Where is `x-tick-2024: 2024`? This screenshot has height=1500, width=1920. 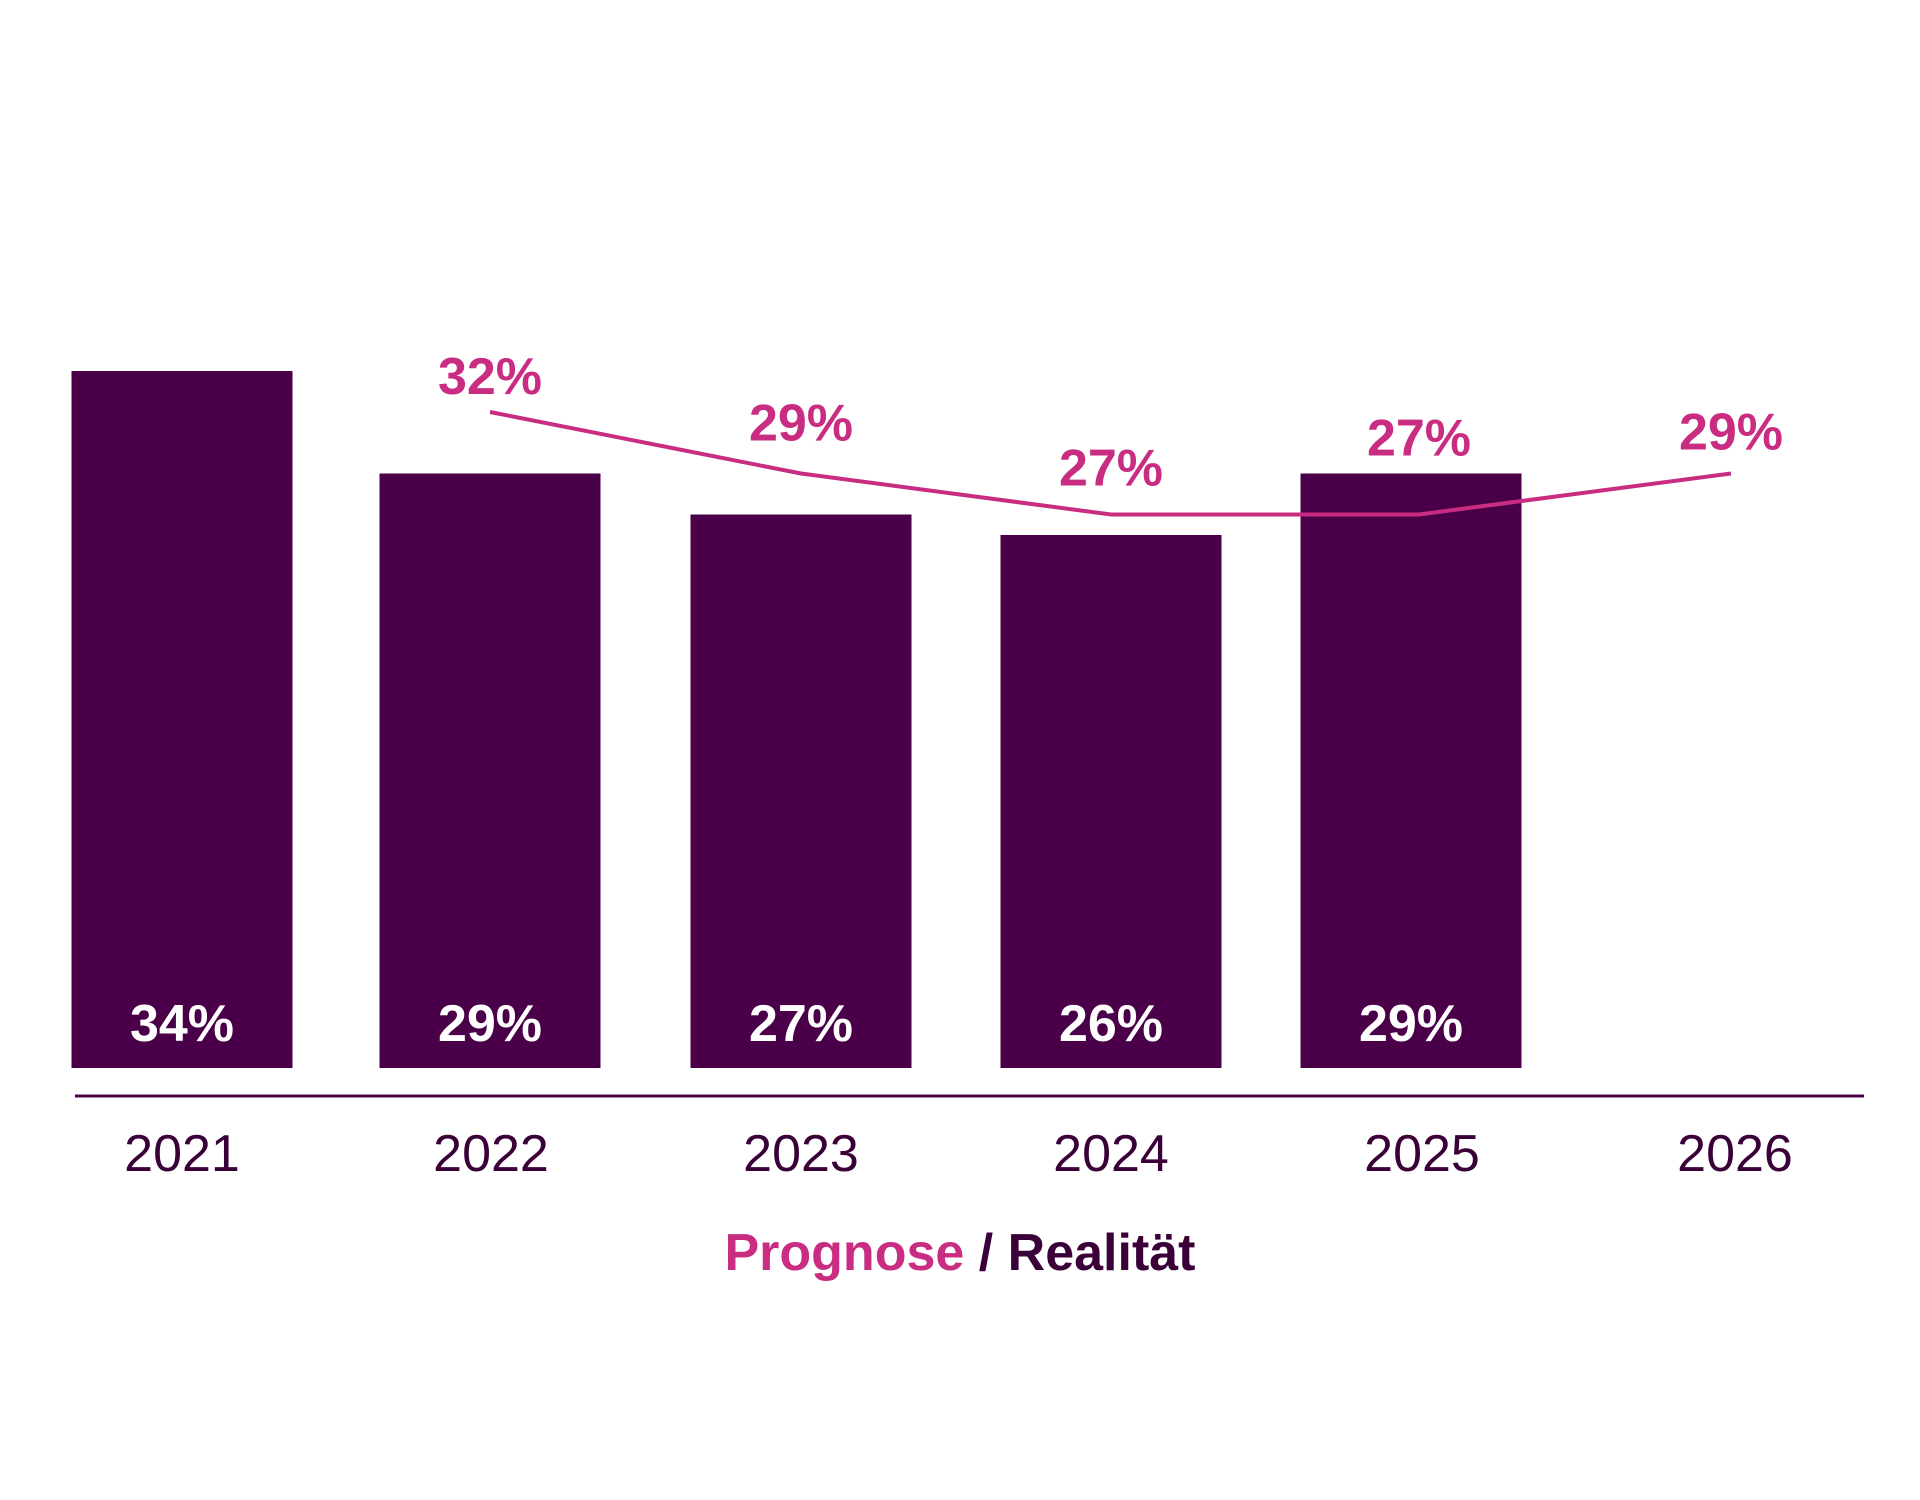 x-tick-2024: 2024 is located at coordinates (1111, 1154).